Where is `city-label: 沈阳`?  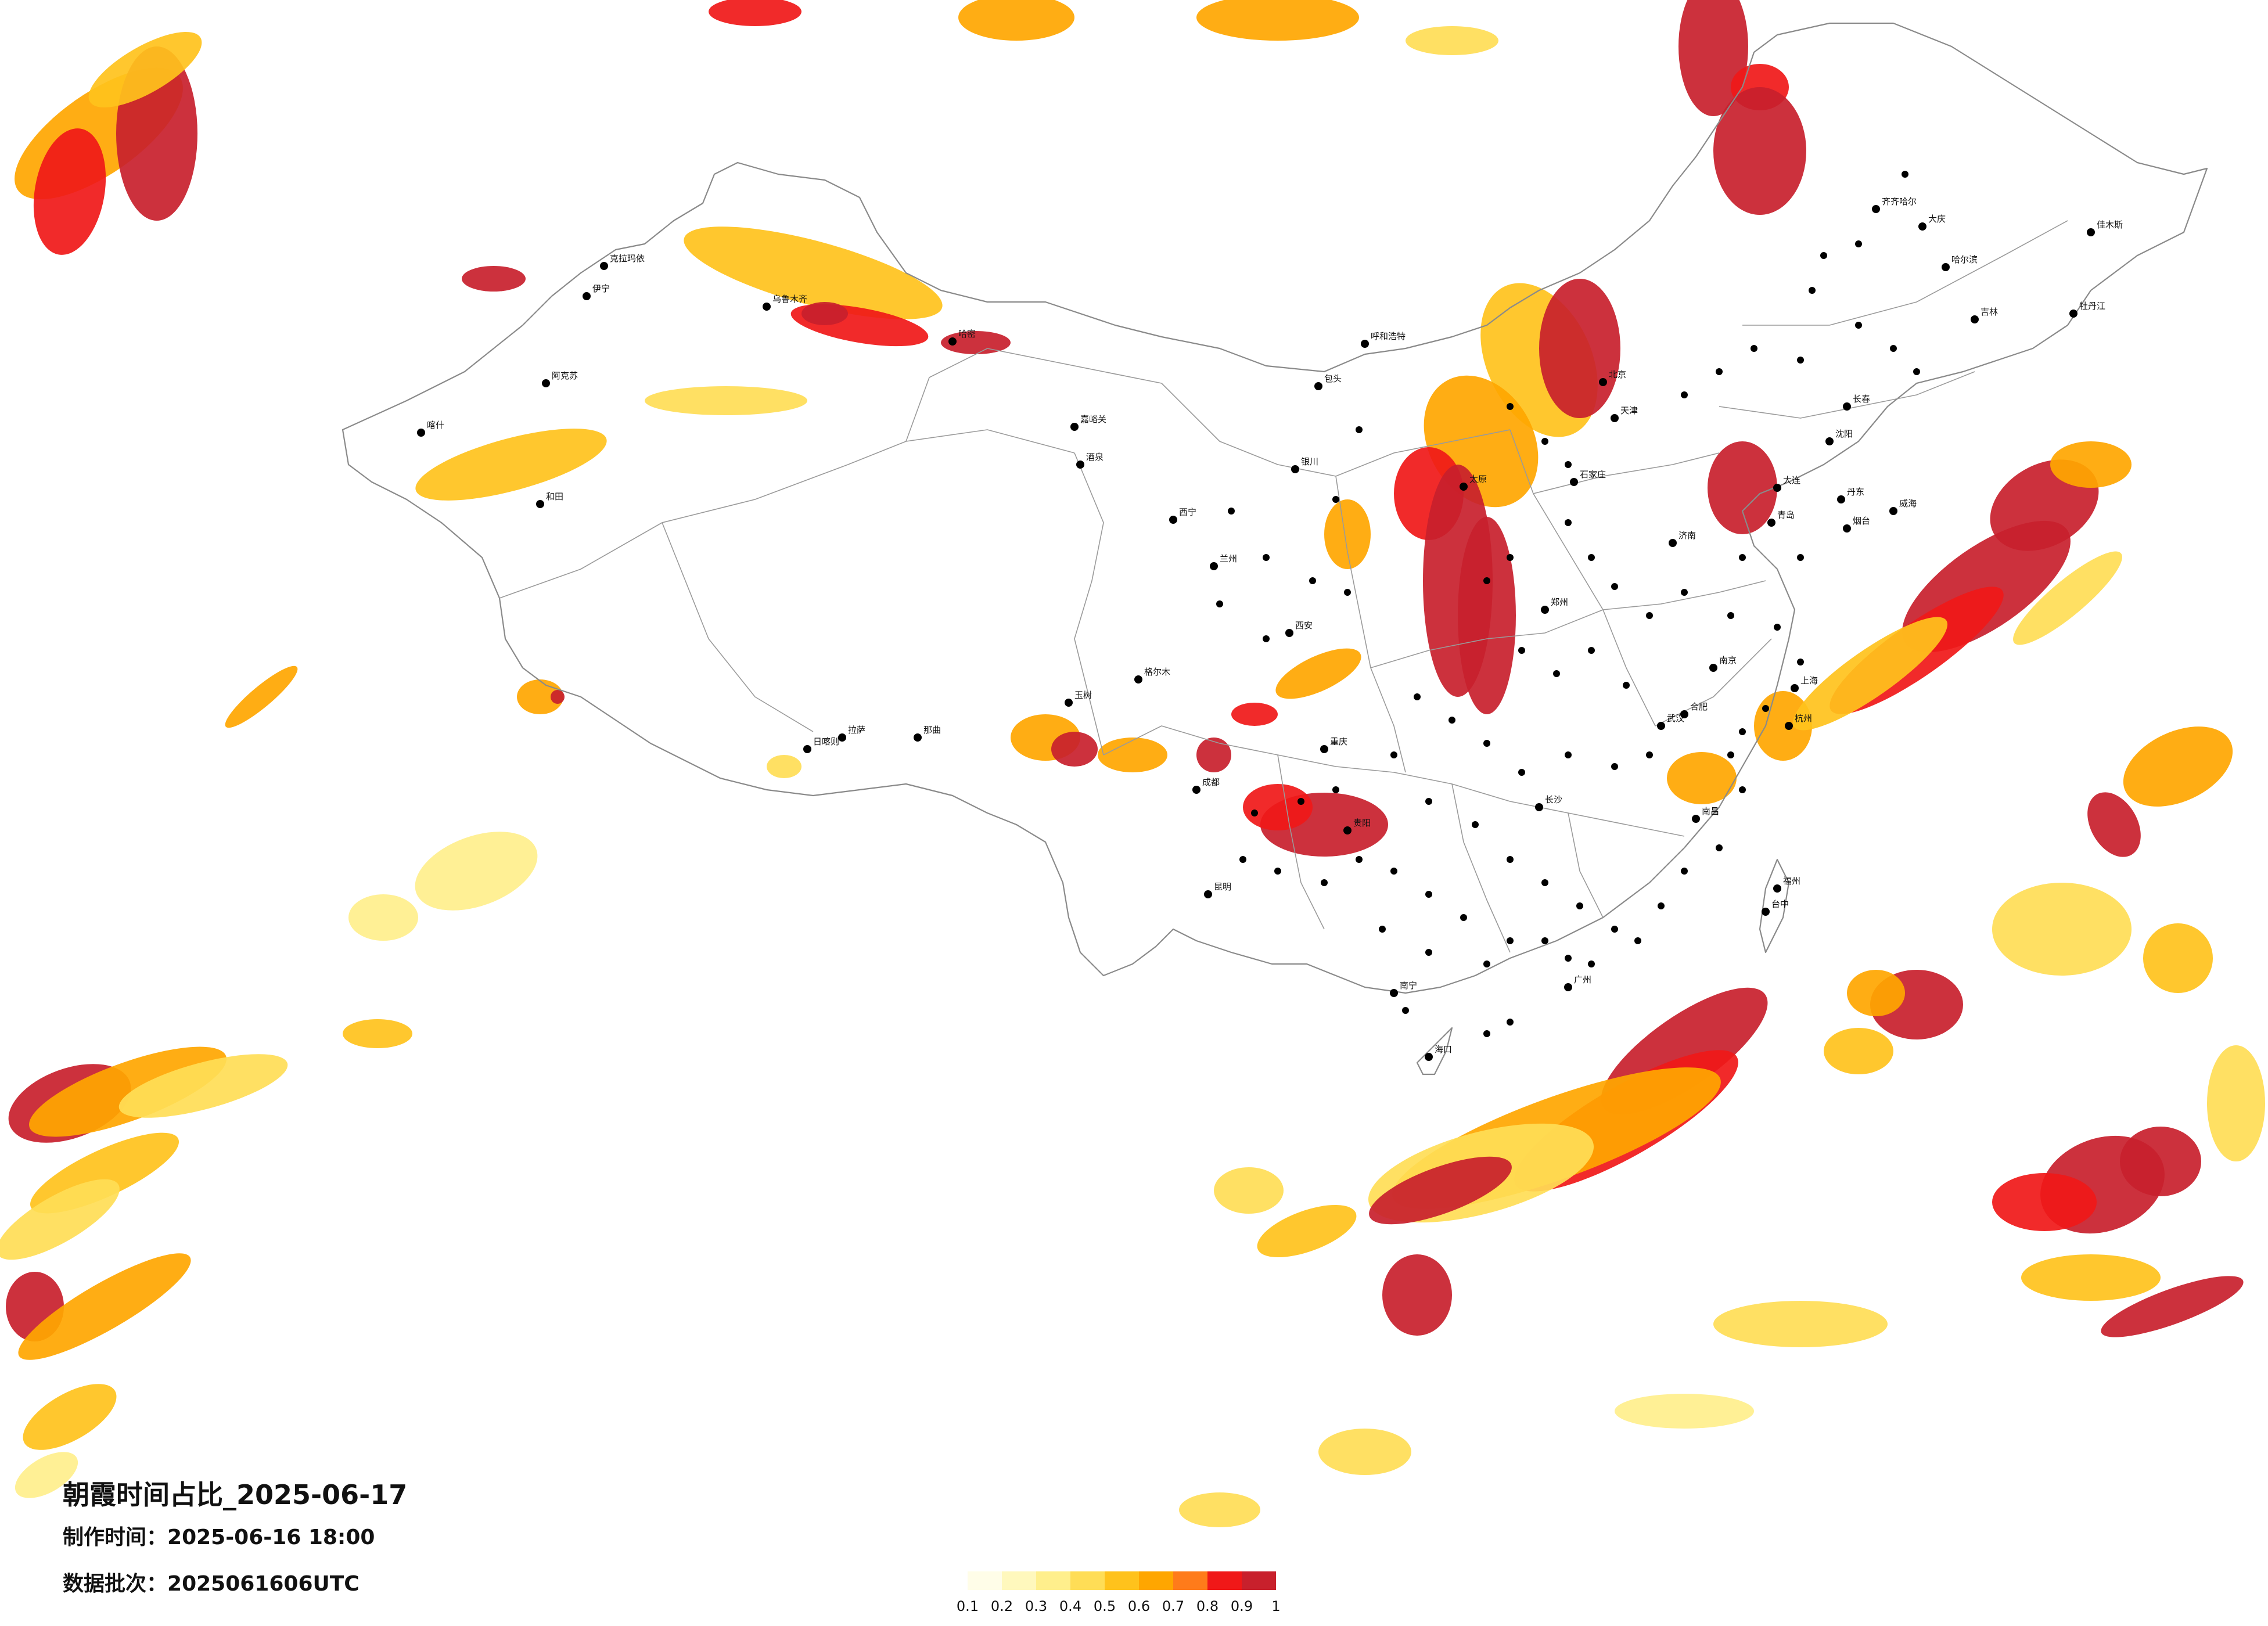
city-label: 沈阳 is located at coordinates (1844, 434).